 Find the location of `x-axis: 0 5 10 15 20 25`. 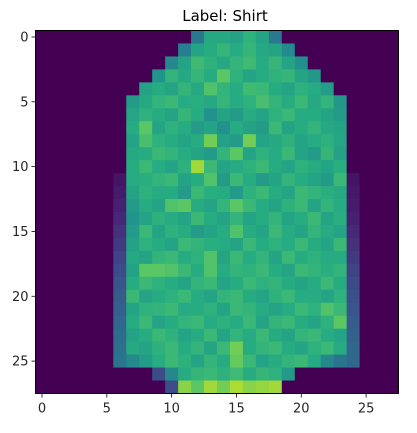

x-axis: 0 5 10 15 20 25 is located at coordinates (206, 405).